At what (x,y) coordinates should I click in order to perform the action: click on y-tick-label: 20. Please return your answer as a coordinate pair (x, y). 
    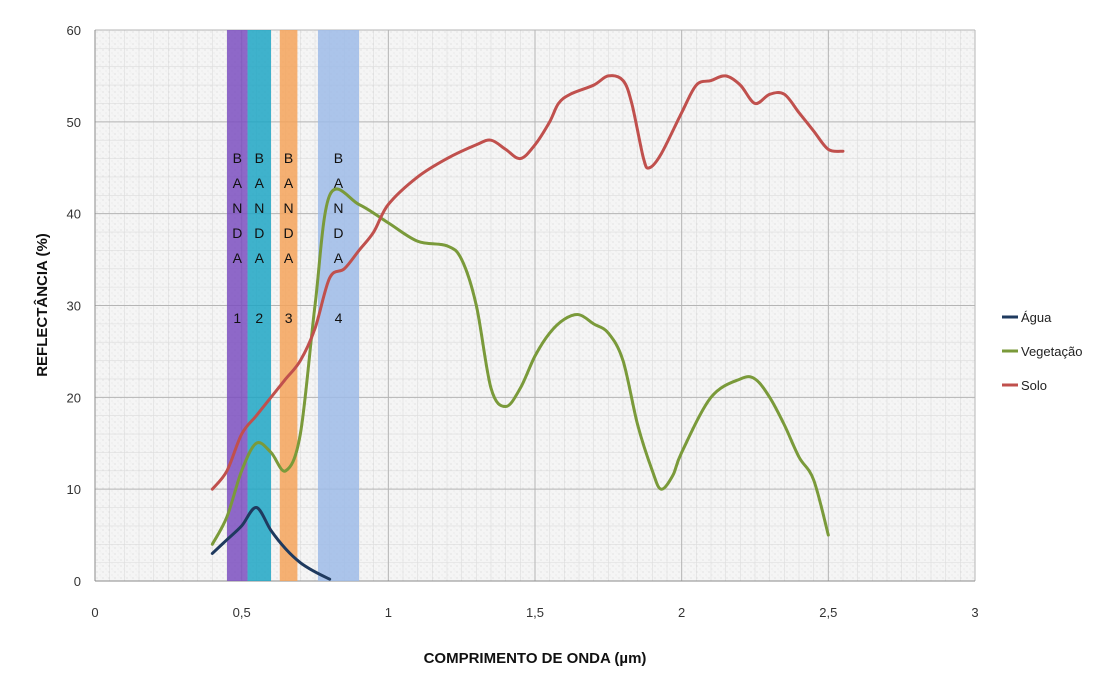
    Looking at the image, I should click on (74, 397).